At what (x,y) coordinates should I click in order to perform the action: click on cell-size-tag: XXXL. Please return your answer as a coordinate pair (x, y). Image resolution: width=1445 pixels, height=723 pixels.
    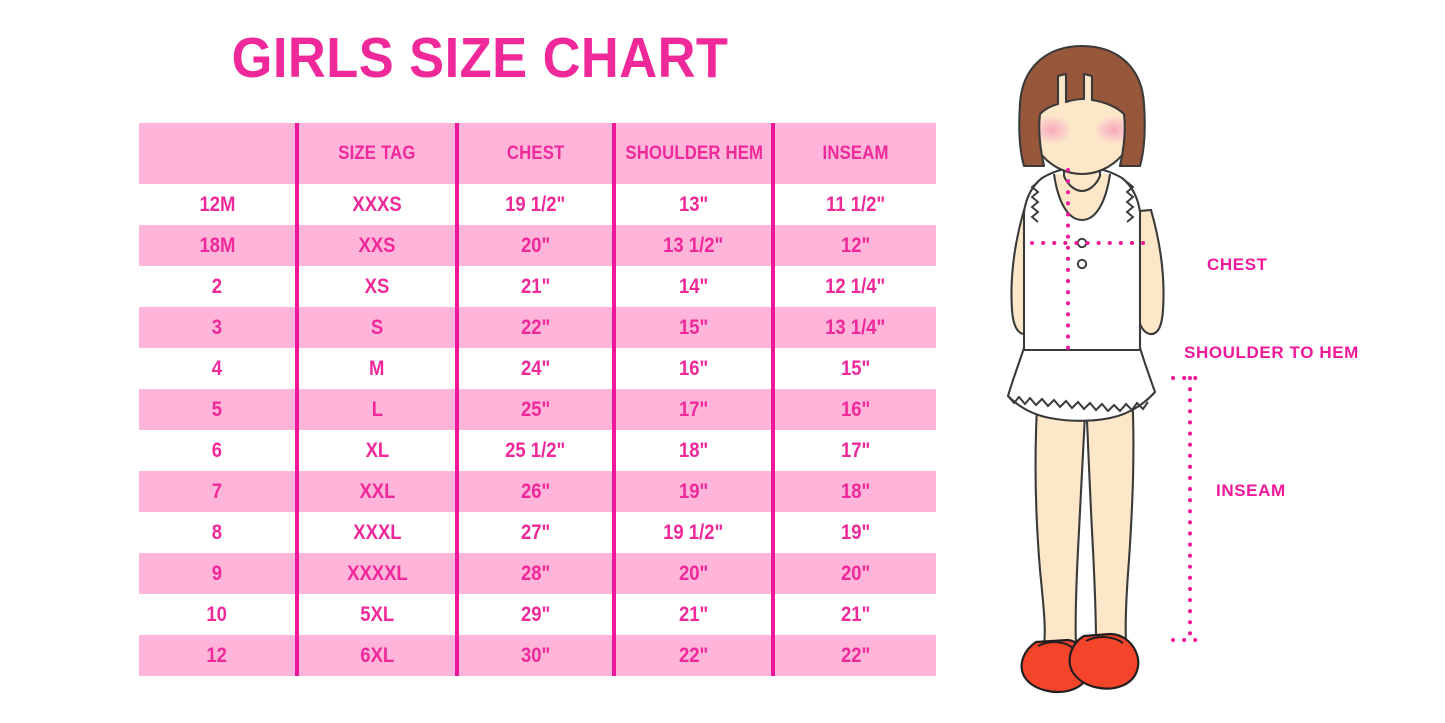
    Looking at the image, I should click on (376, 532).